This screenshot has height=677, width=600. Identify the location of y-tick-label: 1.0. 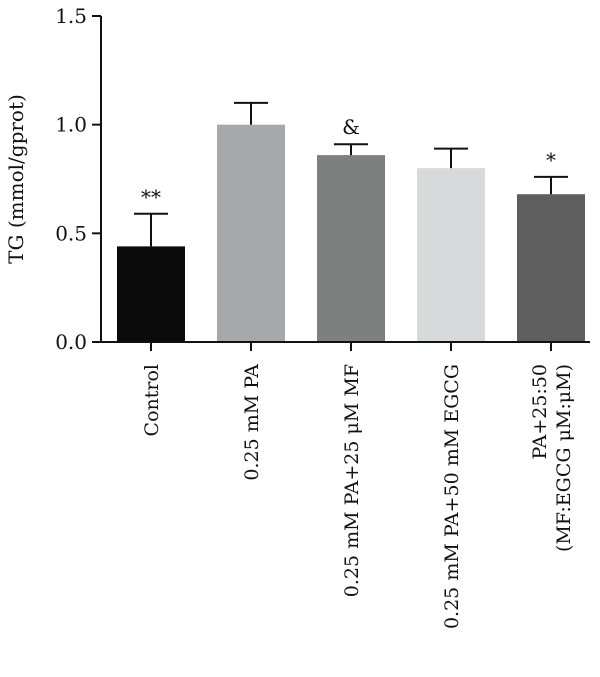
(71, 125).